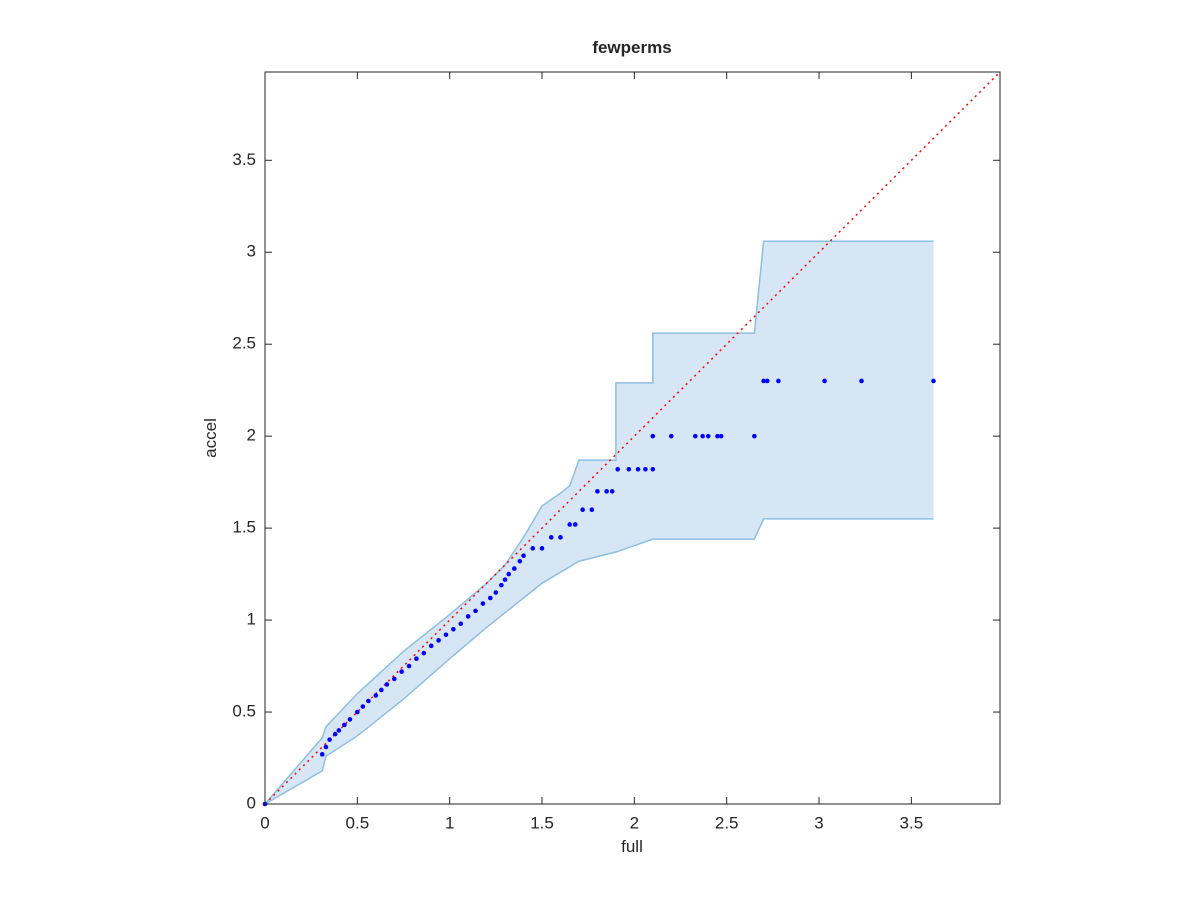 The image size is (1200, 900). What do you see at coordinates (358, 822) in the screenshot?
I see `x-tick-label: 0.5` at bounding box center [358, 822].